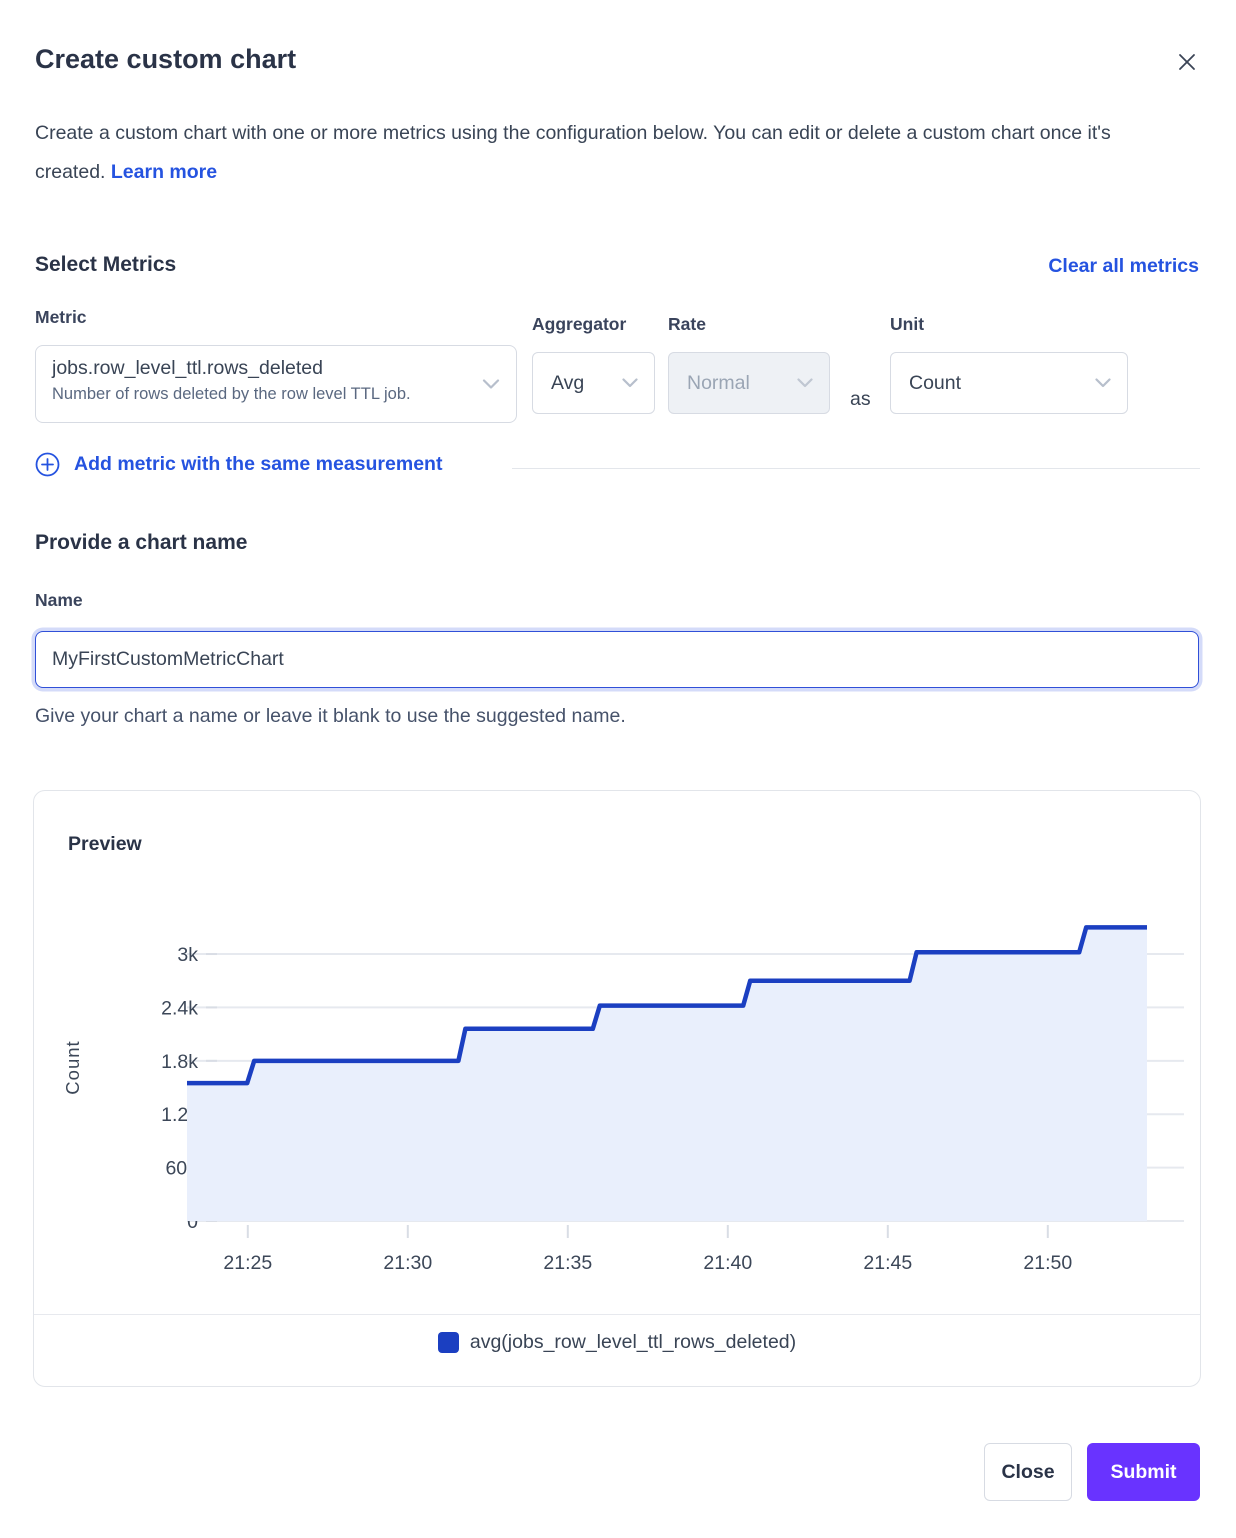 The height and width of the screenshot is (1538, 1236). What do you see at coordinates (166, 59) in the screenshot?
I see `page-title: Create custom chart` at bounding box center [166, 59].